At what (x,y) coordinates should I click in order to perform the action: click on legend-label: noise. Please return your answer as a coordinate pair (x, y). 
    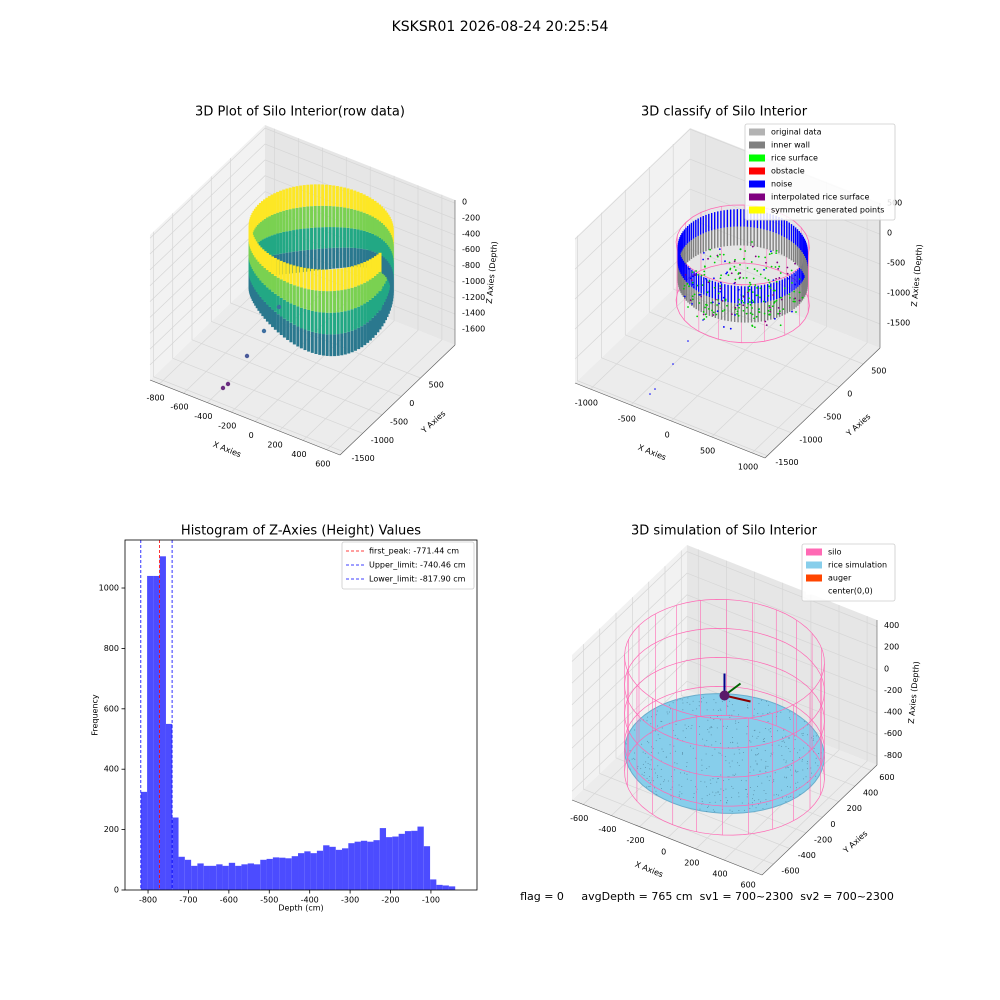
    Looking at the image, I should click on (781, 184).